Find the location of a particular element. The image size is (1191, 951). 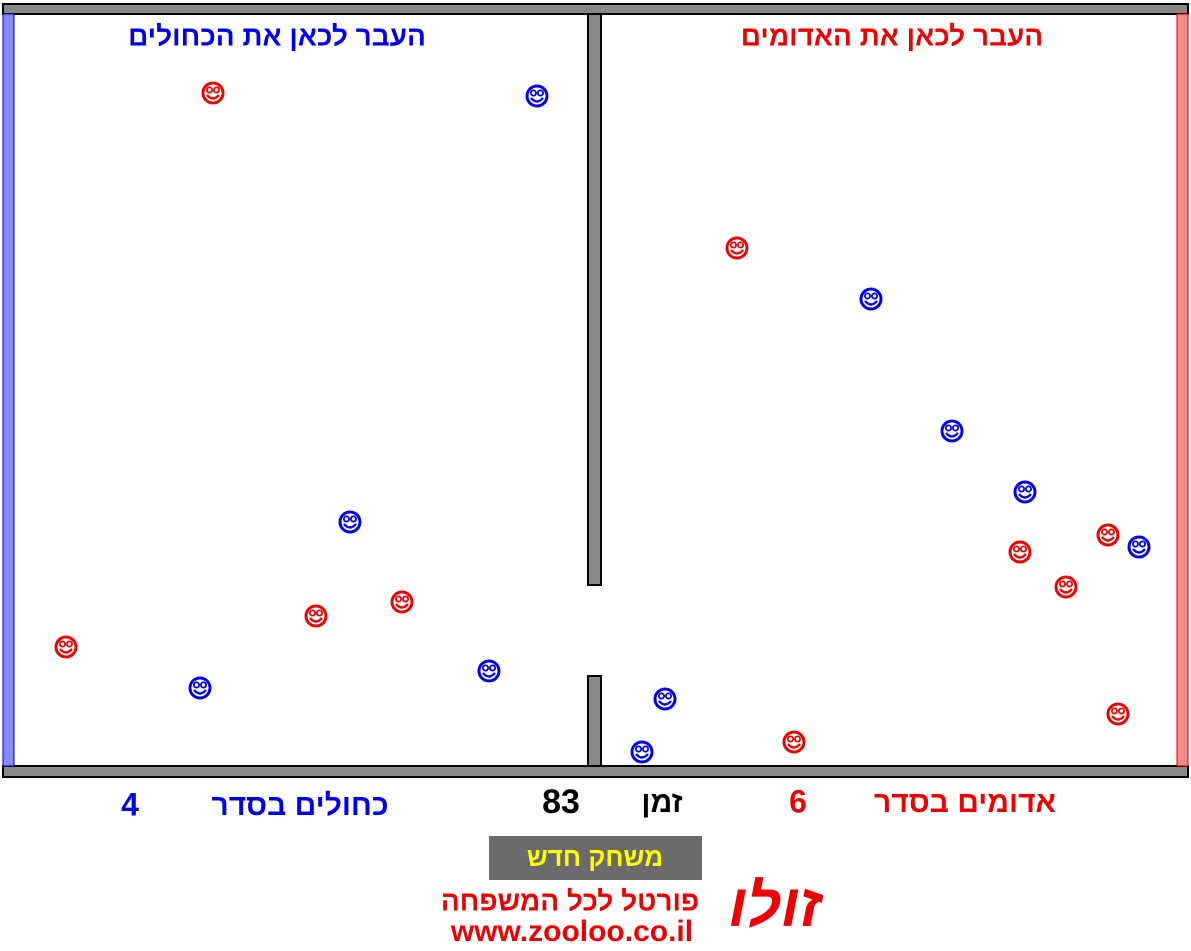

logo-url: www.zooloo.co.il is located at coordinates (571, 931).